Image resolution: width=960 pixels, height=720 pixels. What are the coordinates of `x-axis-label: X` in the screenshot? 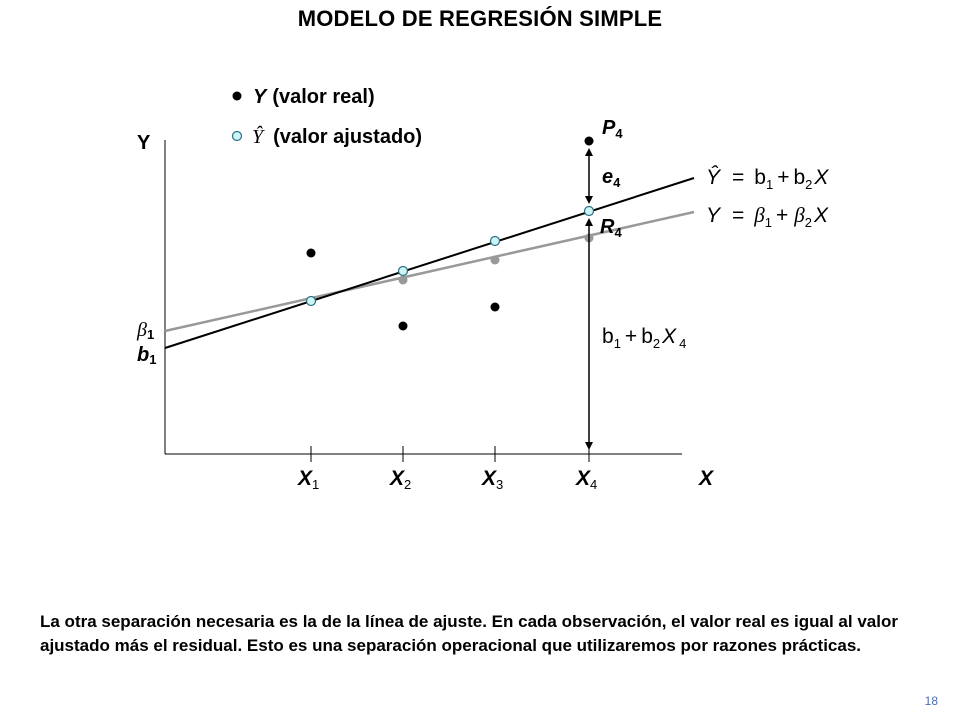 It's located at (706, 478).